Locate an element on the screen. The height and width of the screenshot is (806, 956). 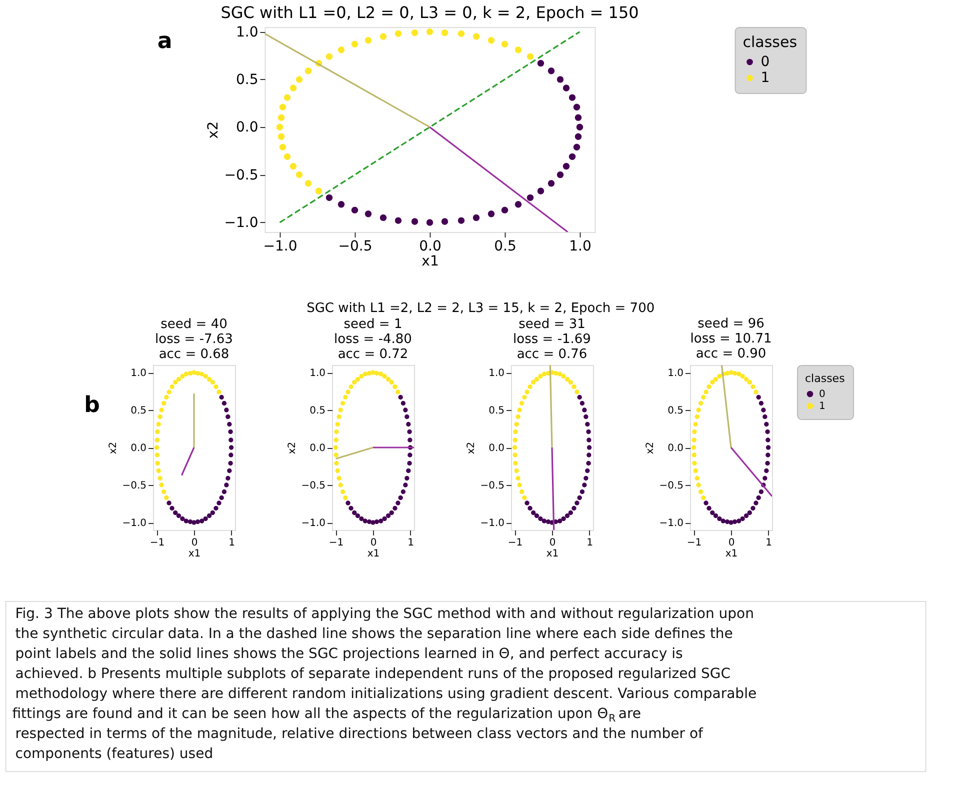
x-tick-label: −1.0 is located at coordinates (280, 246).